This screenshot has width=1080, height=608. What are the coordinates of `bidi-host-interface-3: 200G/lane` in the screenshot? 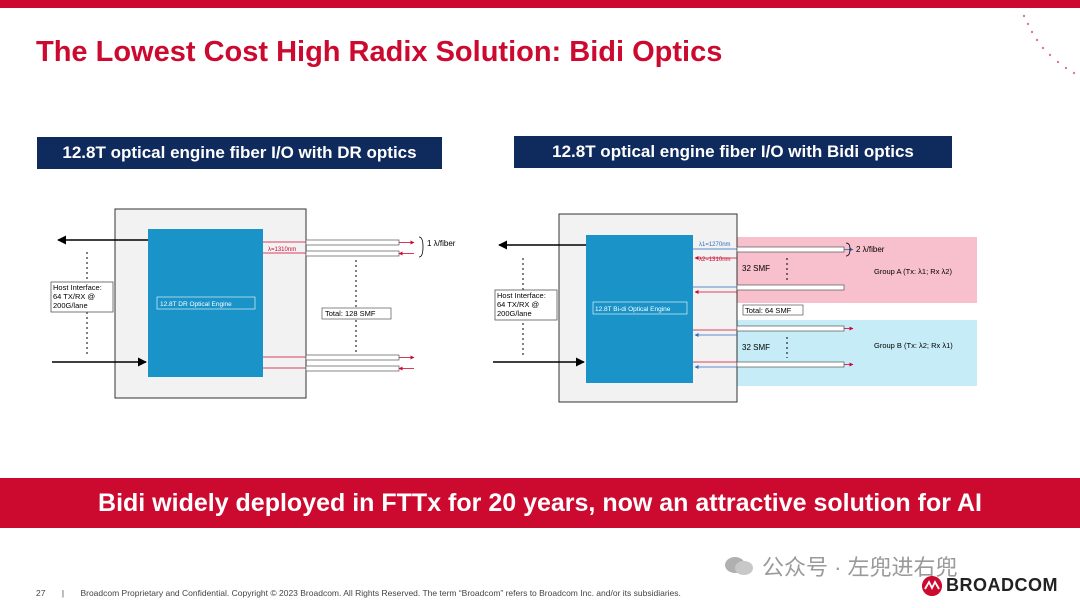 It's located at (514, 313).